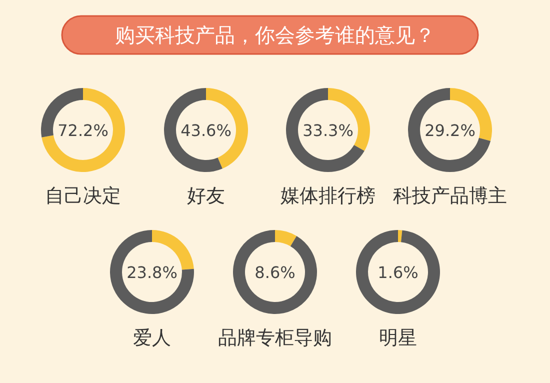 The width and height of the screenshot is (550, 383). I want to click on text: 媒体排行榜, so click(328, 196).